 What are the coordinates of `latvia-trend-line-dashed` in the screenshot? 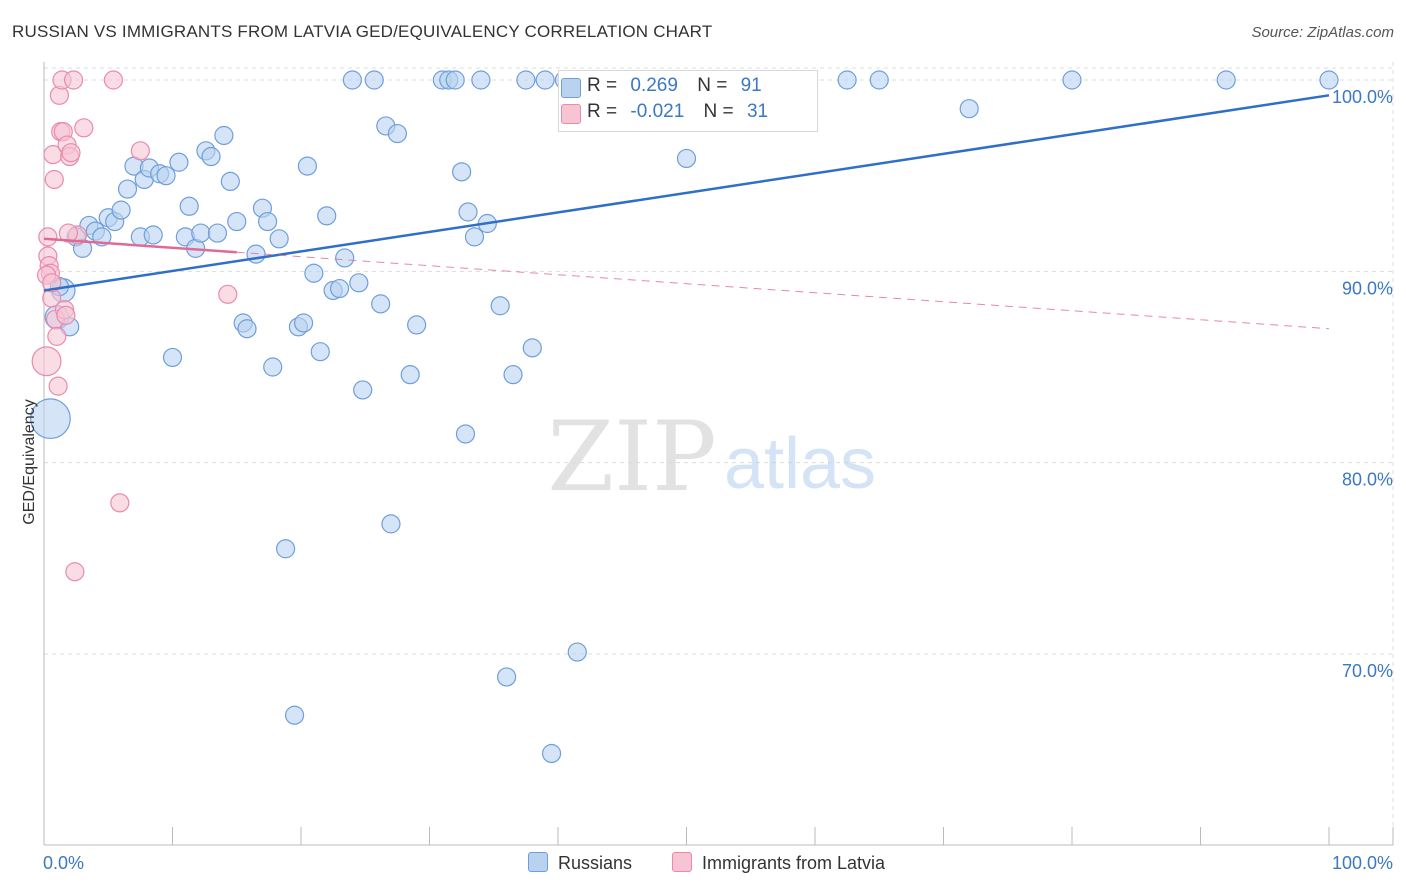 It's located at (783, 290).